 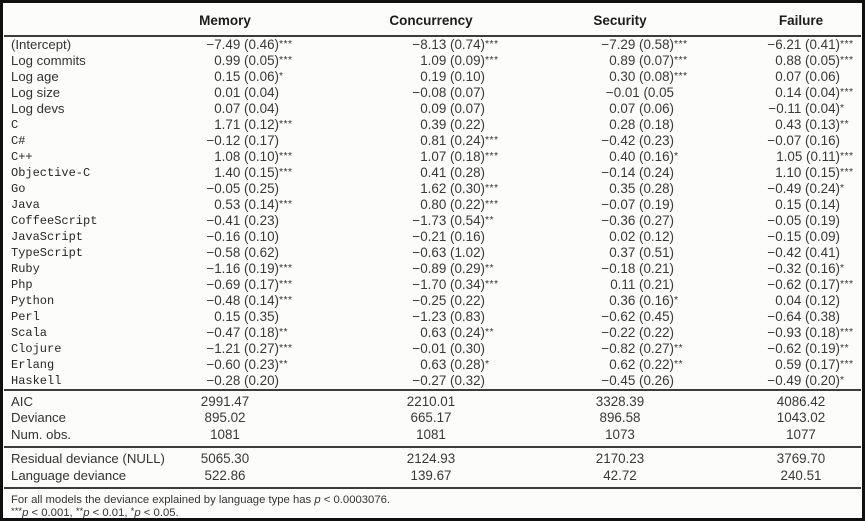 I want to click on coef-cell: −0.08 (0.07), so click(x=448, y=92).